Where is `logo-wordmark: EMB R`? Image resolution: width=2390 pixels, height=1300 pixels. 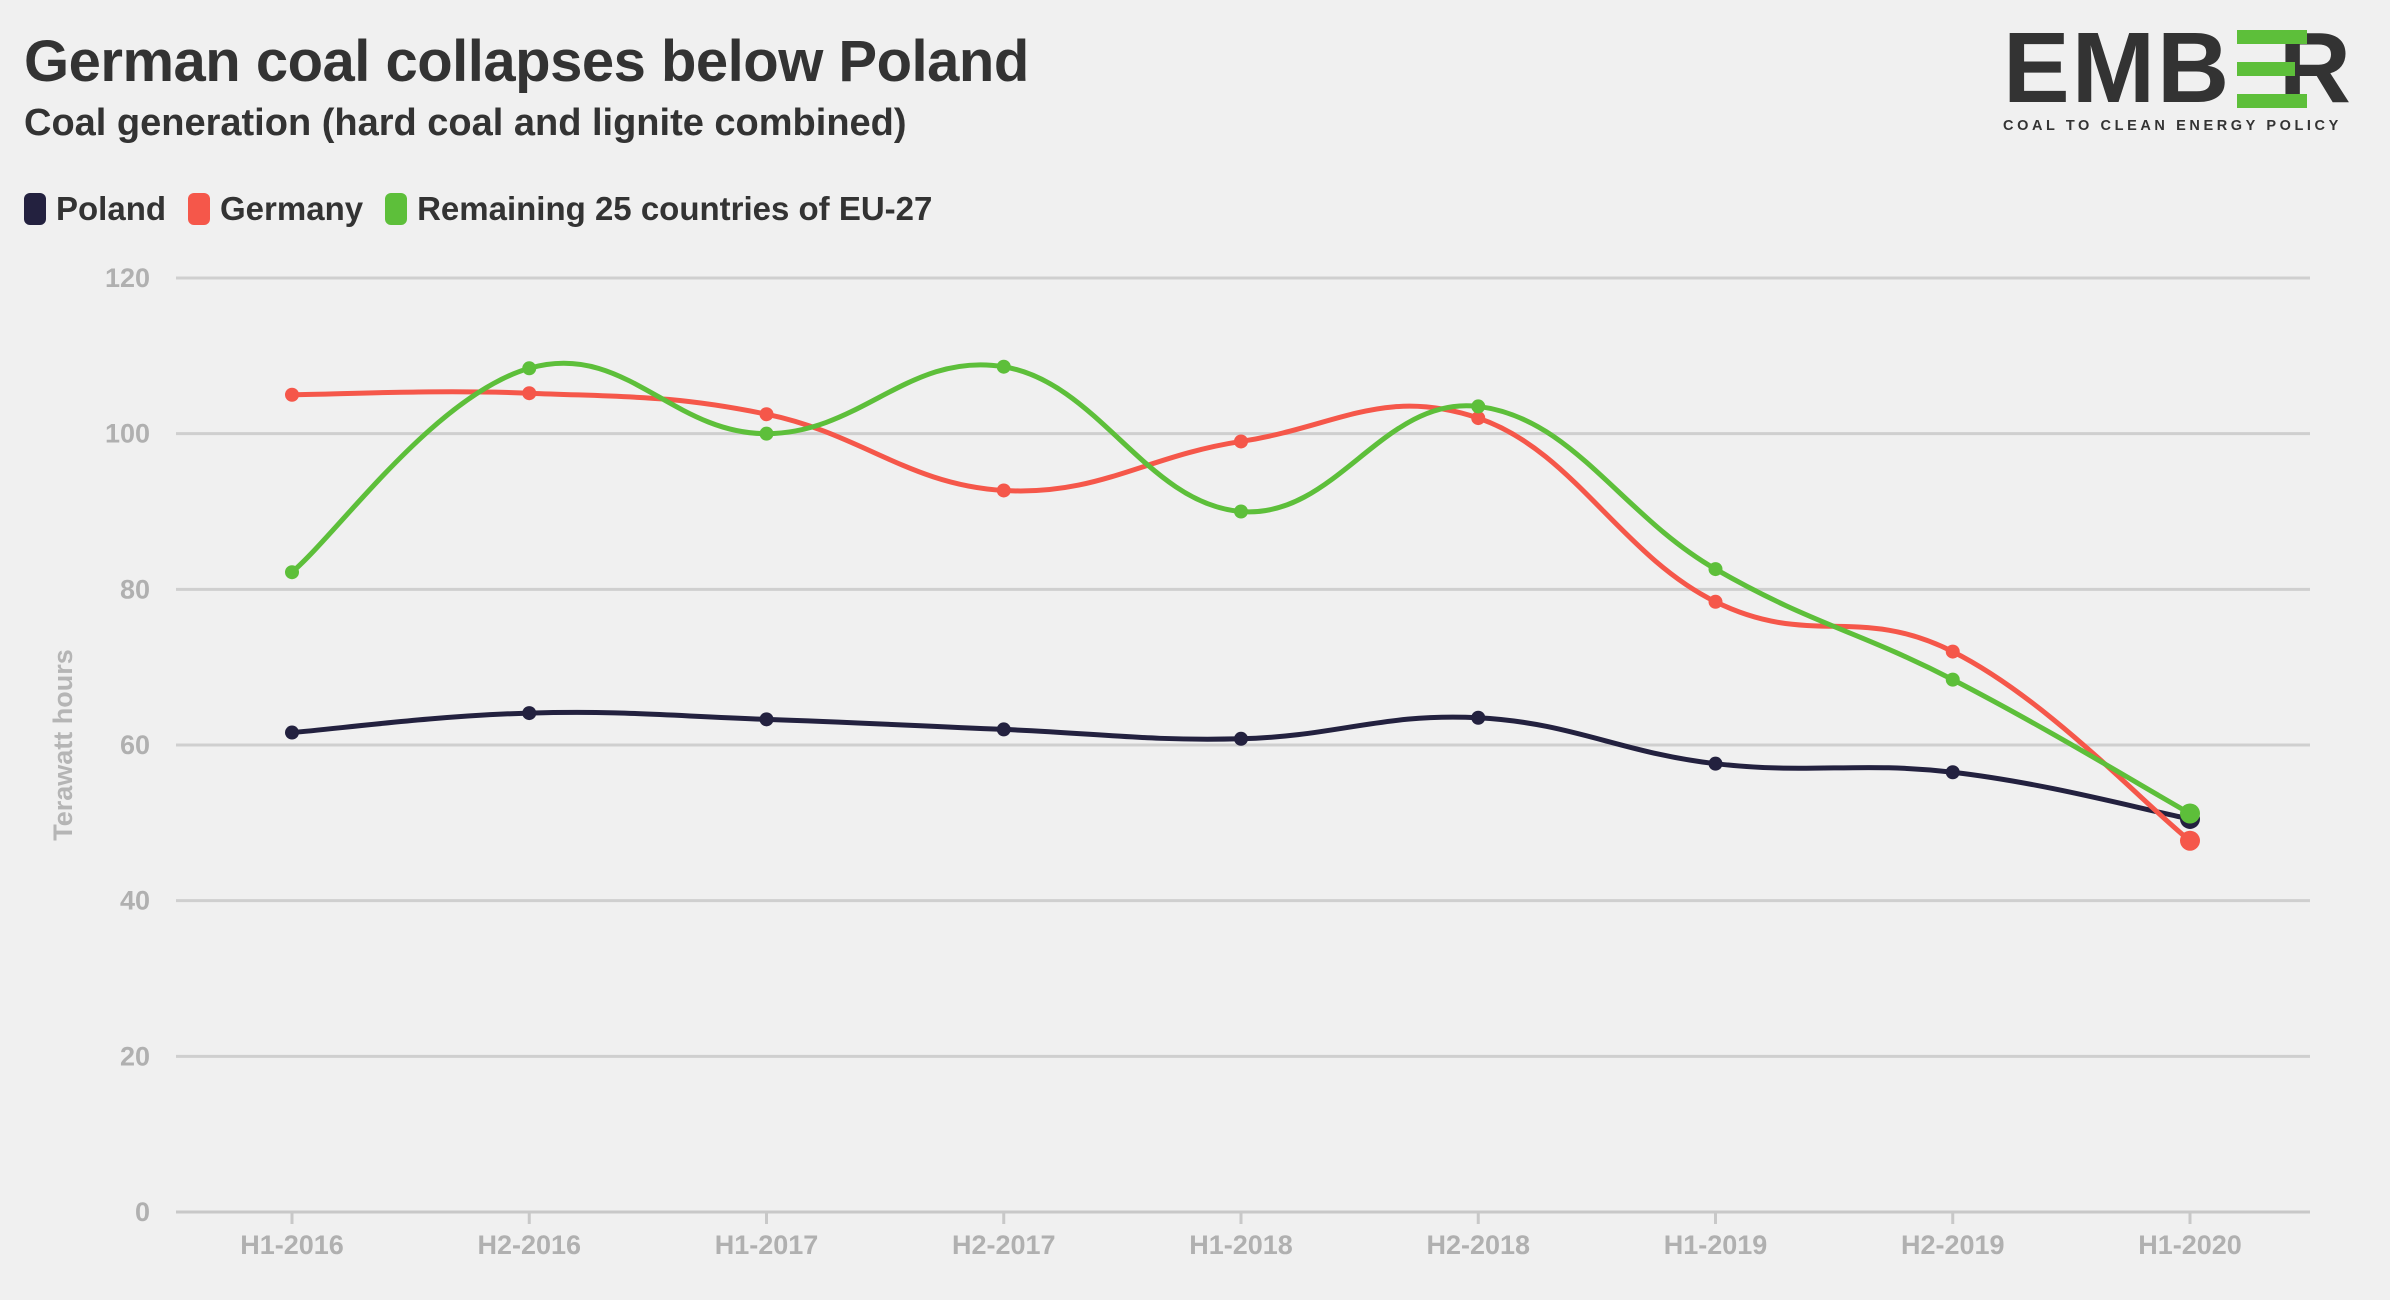
logo-wordmark: EMB R is located at coordinates (2178, 68).